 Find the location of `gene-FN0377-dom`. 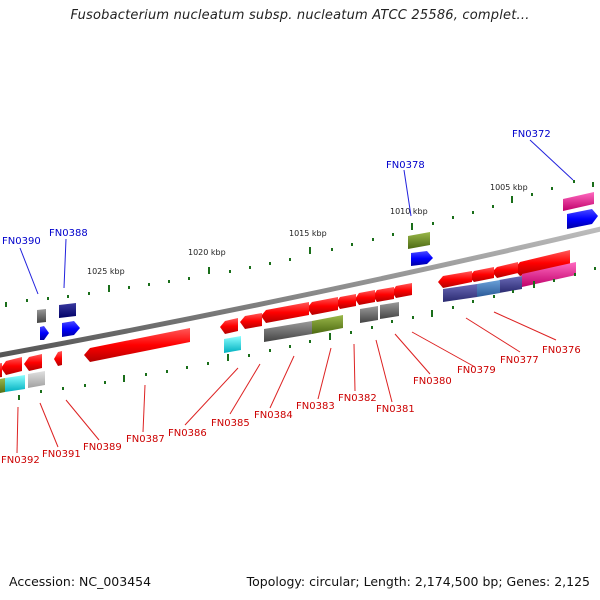

gene-FN0377-dom is located at coordinates (510, 284).